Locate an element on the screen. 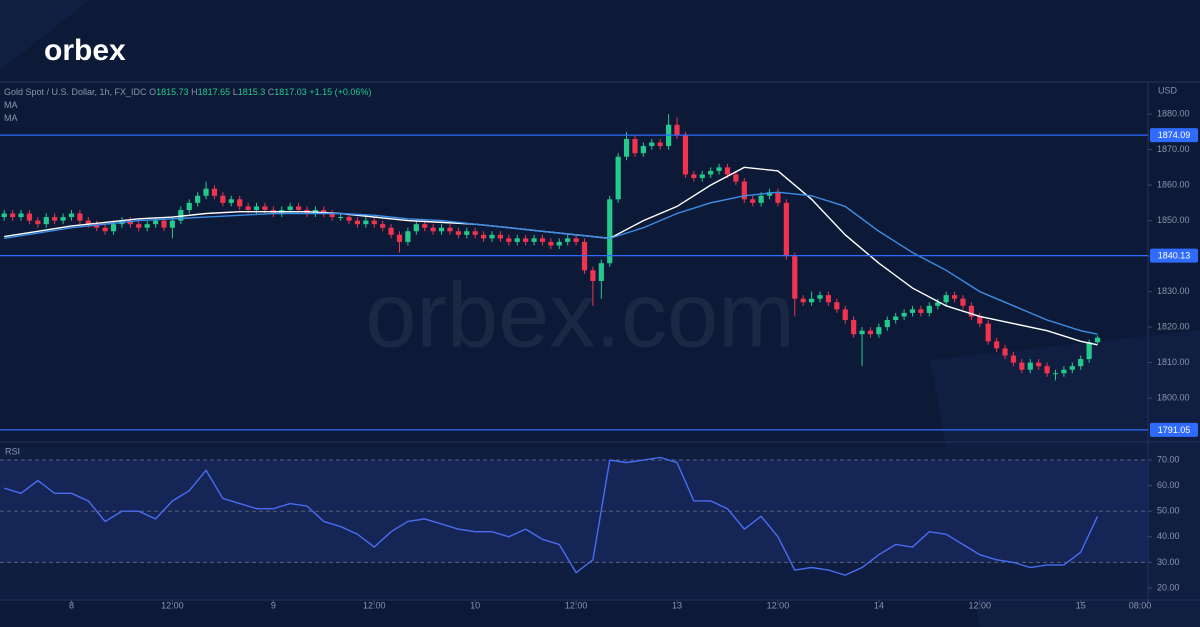 The width and height of the screenshot is (1200, 627). y-tick-label: 70.00 is located at coordinates (1168, 459).